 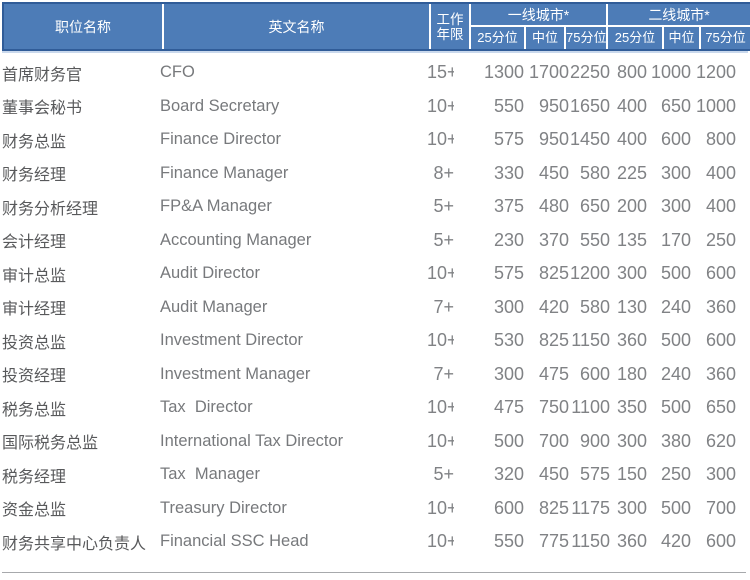 I want to click on table-row: 财务分析经理 FP&A Manager 5+ 375 480 650 200 300 400, so click(x=375, y=207).